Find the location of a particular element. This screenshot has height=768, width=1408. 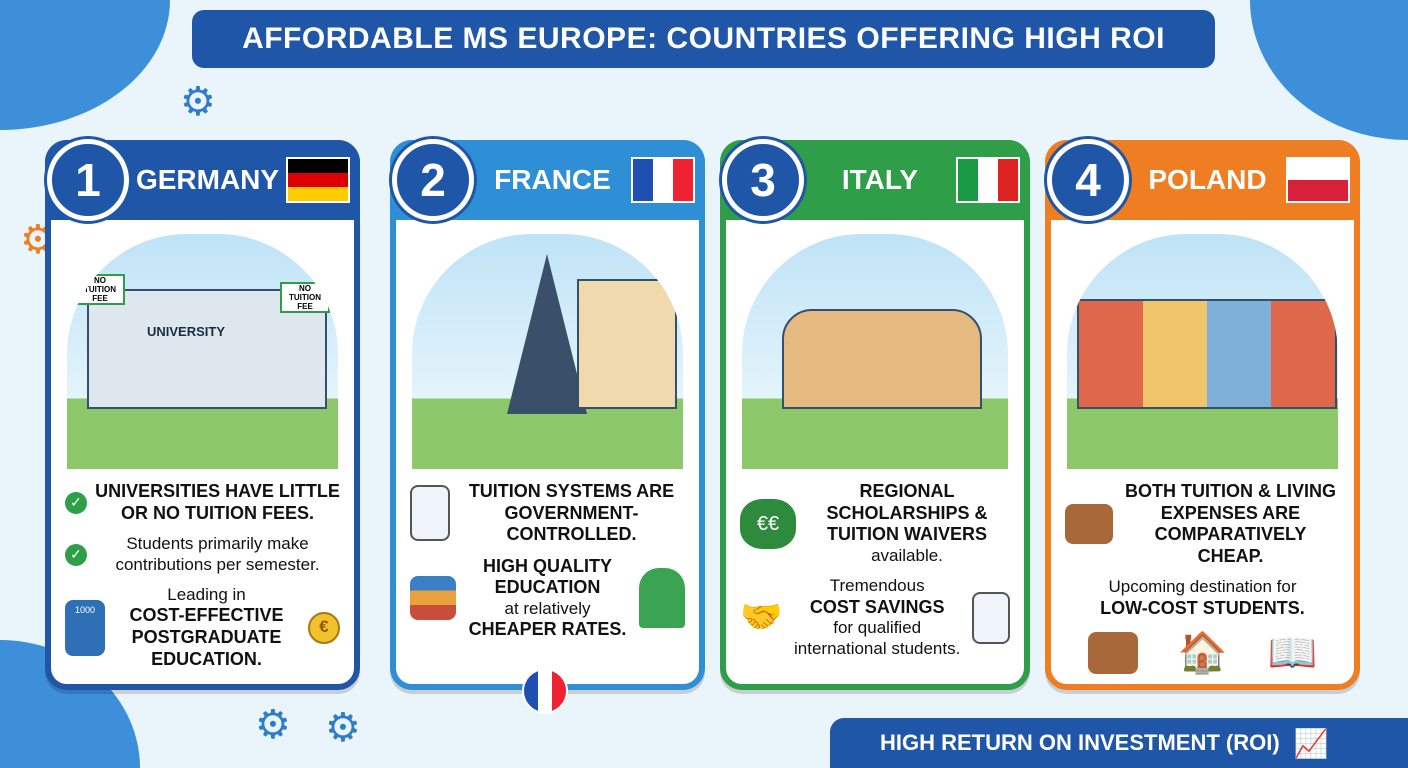

colosseum is located at coordinates (882, 359).